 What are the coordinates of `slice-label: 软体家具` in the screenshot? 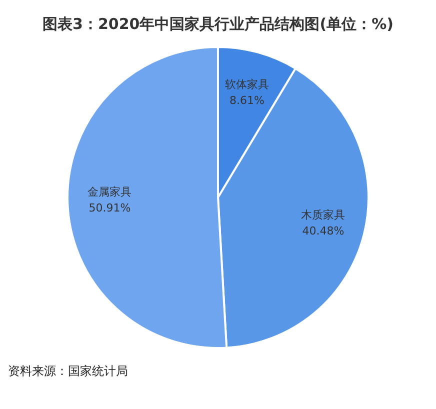 It's located at (246, 84).